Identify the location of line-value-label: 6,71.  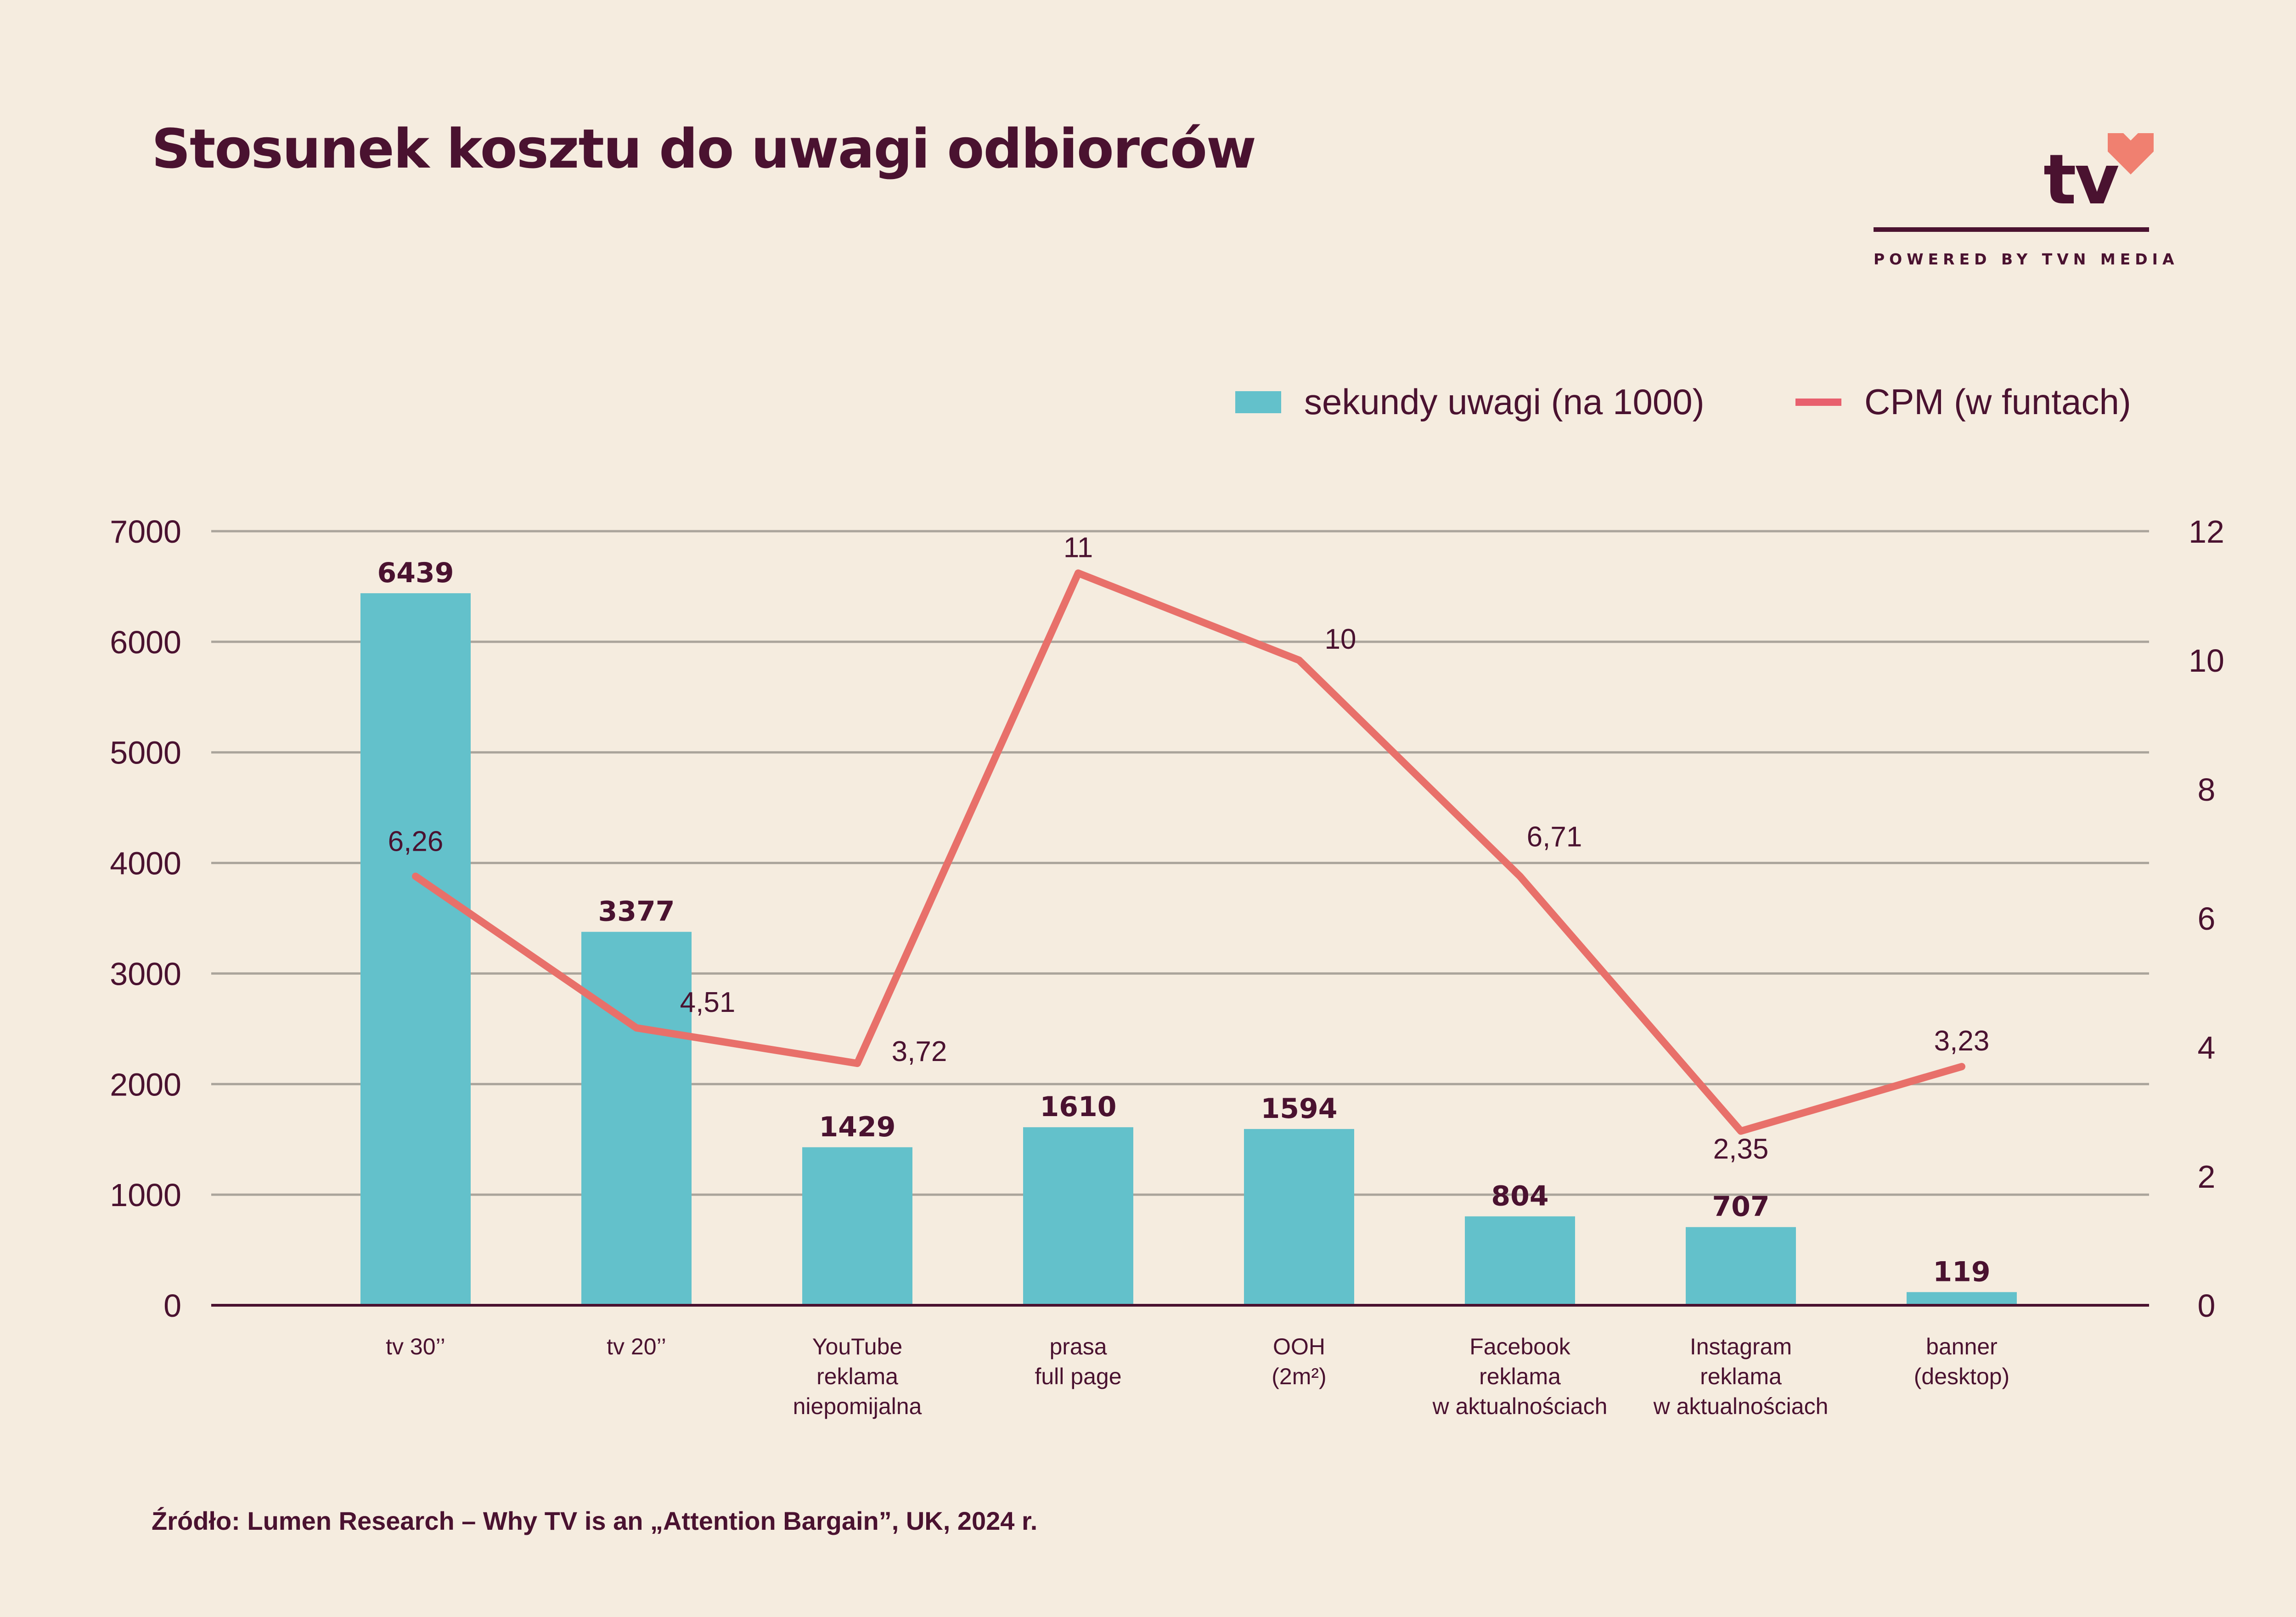
(1555, 837).